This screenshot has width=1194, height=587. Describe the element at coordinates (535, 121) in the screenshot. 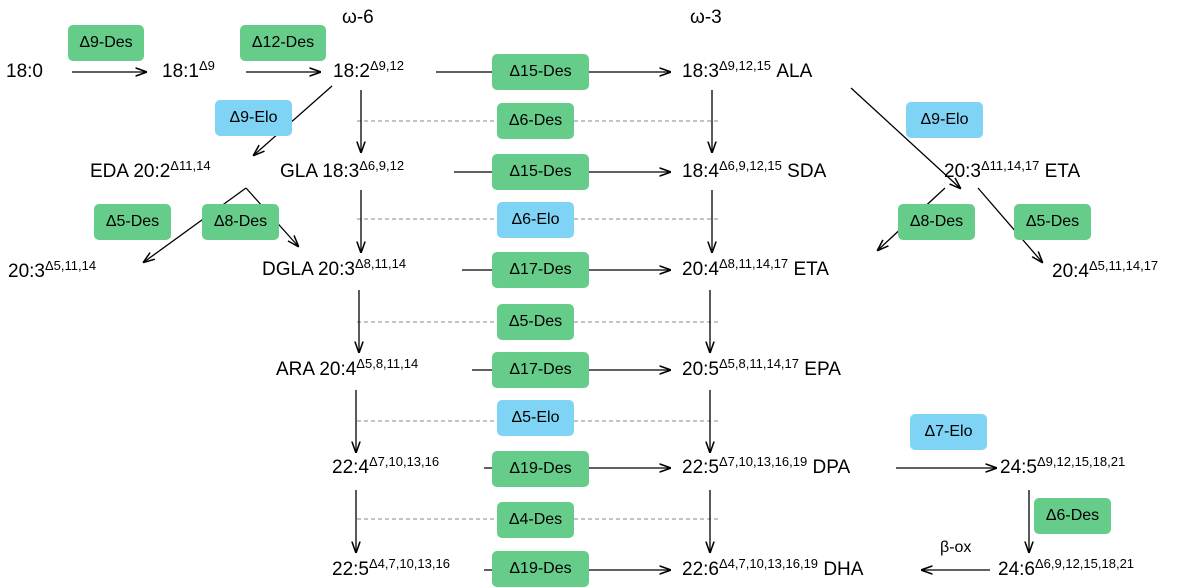

I see `enzyme-d6-des-1: Δ6-Des` at that location.